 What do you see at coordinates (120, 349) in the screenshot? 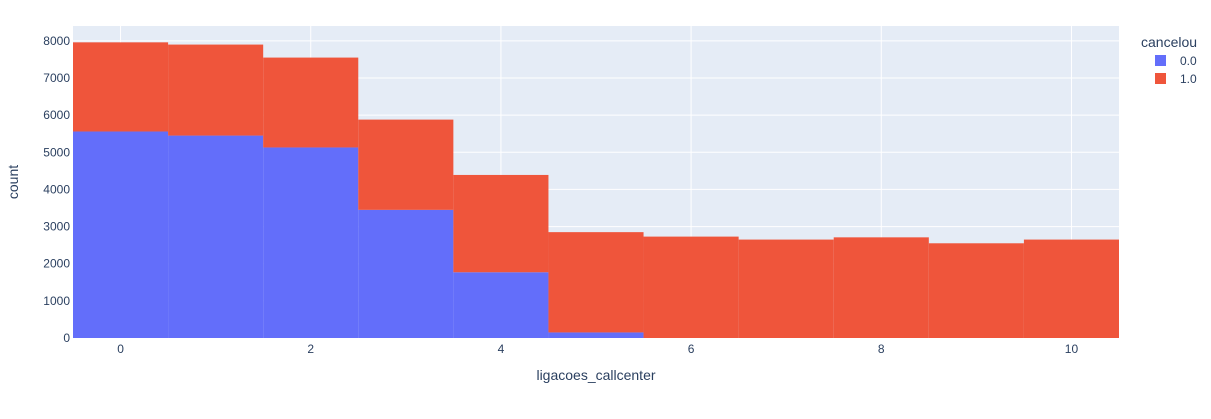
I see `x-tick-label: 0` at bounding box center [120, 349].